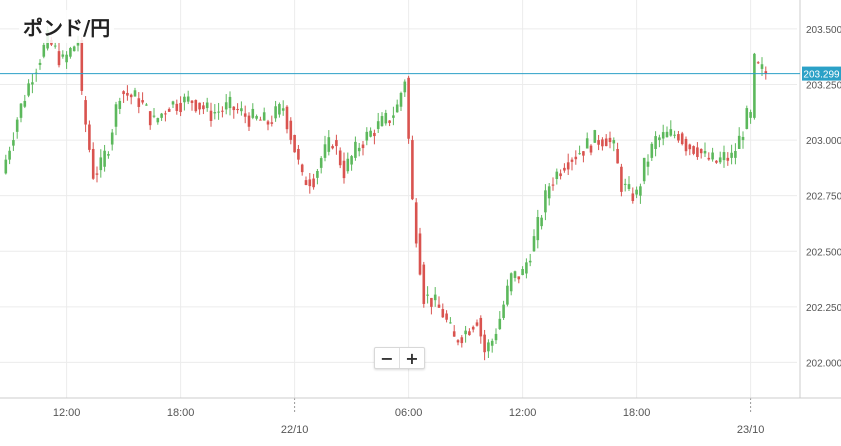 This screenshot has width=841, height=446. Describe the element at coordinates (823, 308) in the screenshot. I see `y-tick-label: 202.250` at that location.